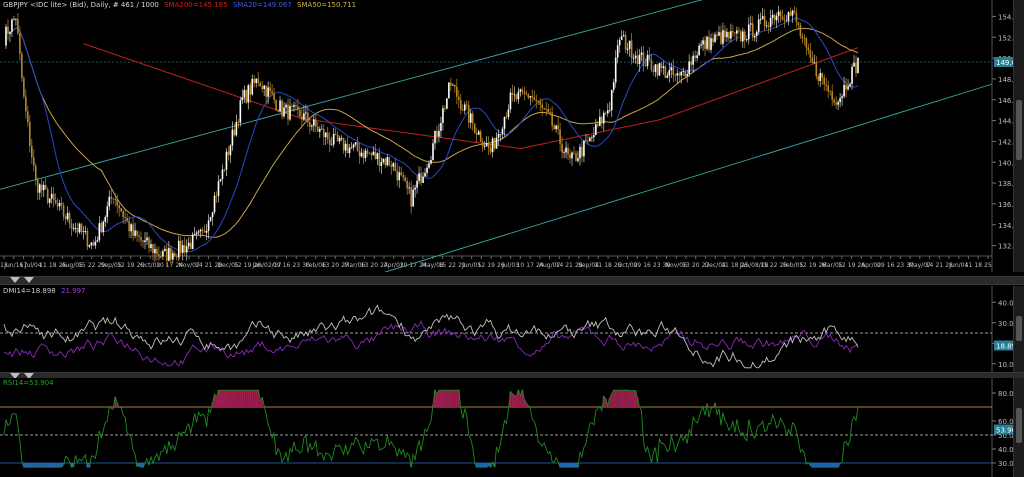 This screenshot has width=1024, height=477. I want to click on rsi-value-tag, so click(1008, 429).